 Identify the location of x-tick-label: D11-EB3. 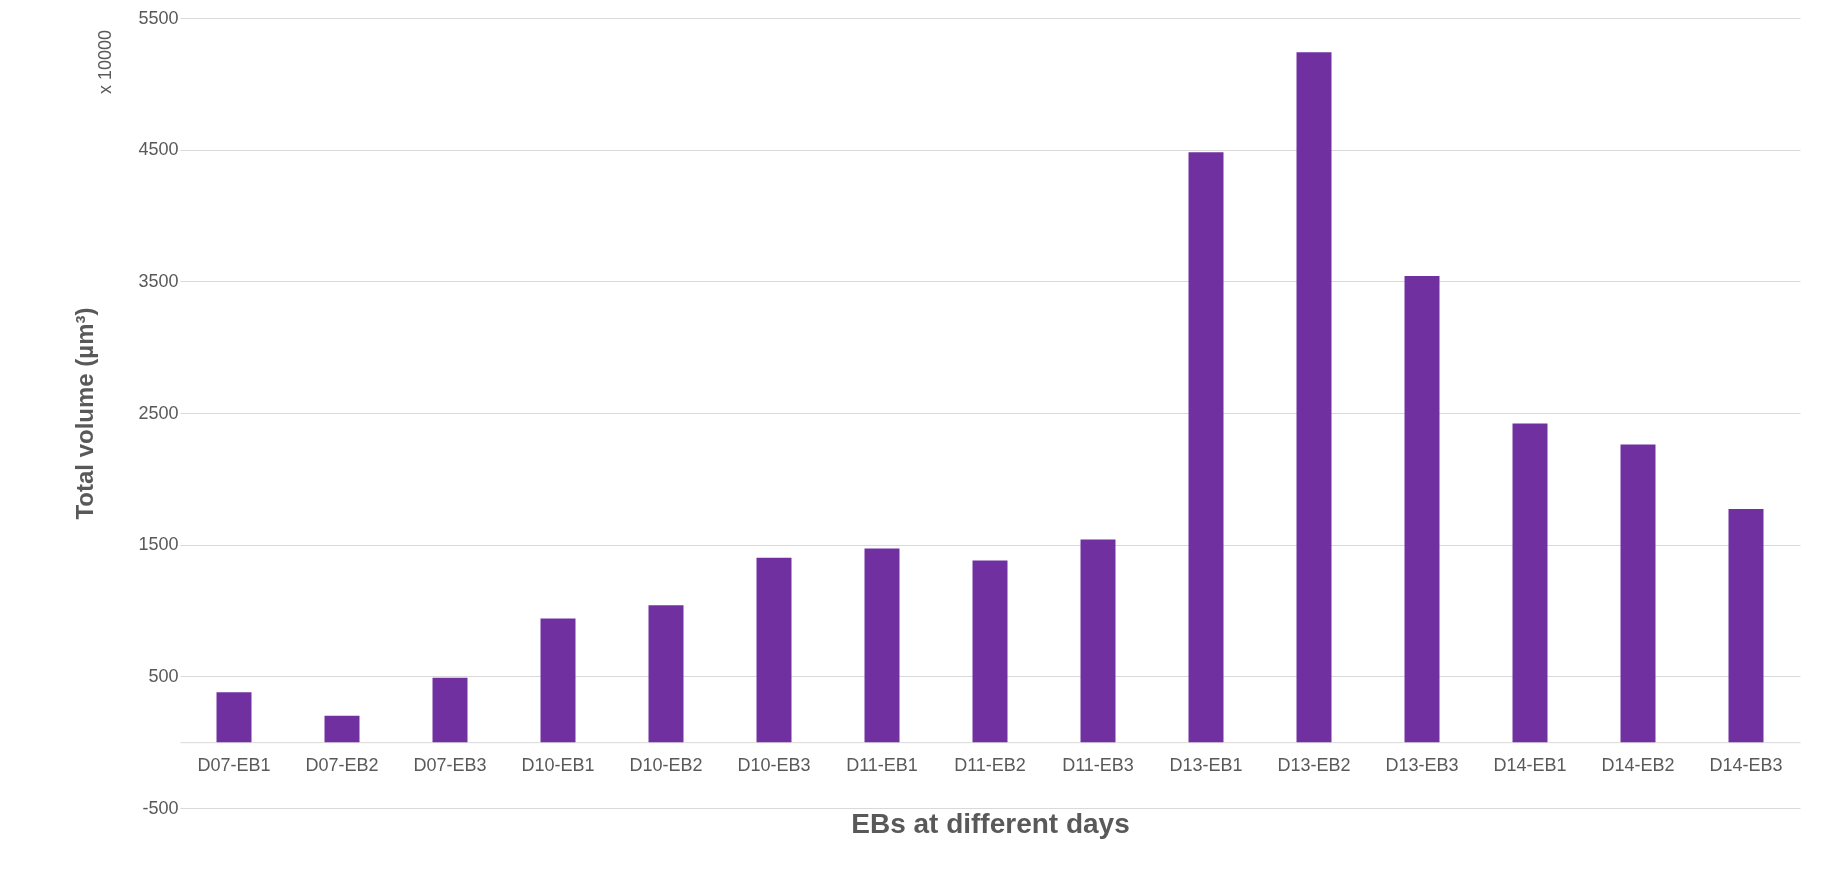
(1098, 764).